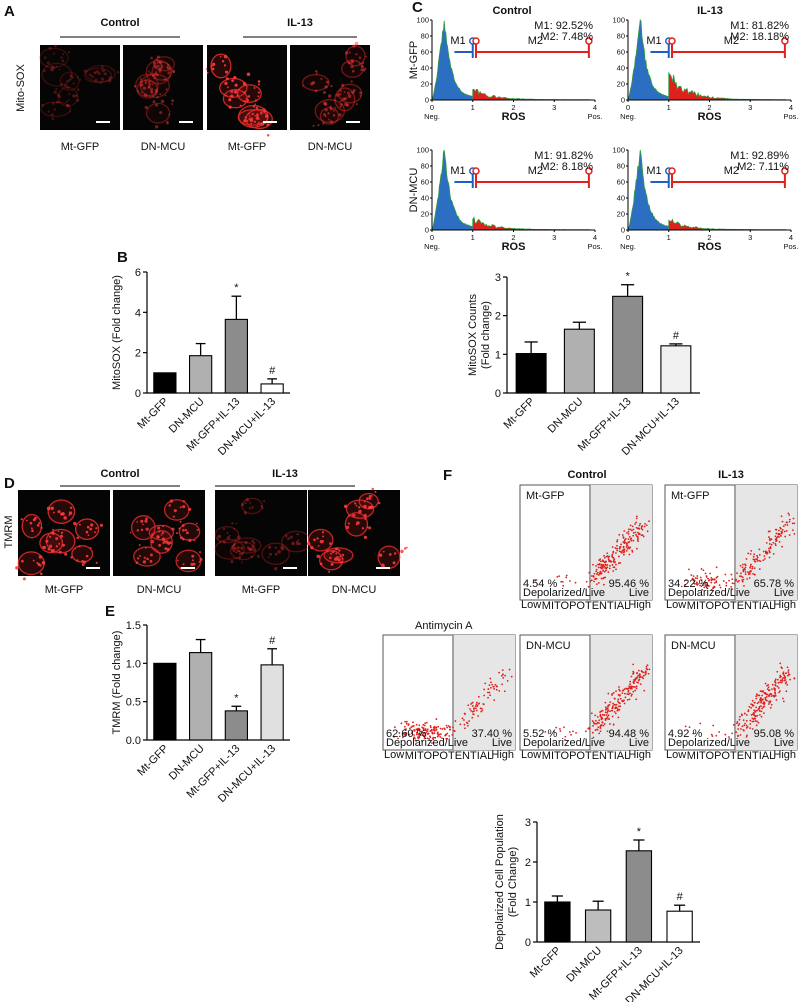  What do you see at coordinates (473, 237) in the screenshot?
I see `x-tick-label: 1` at bounding box center [473, 237].